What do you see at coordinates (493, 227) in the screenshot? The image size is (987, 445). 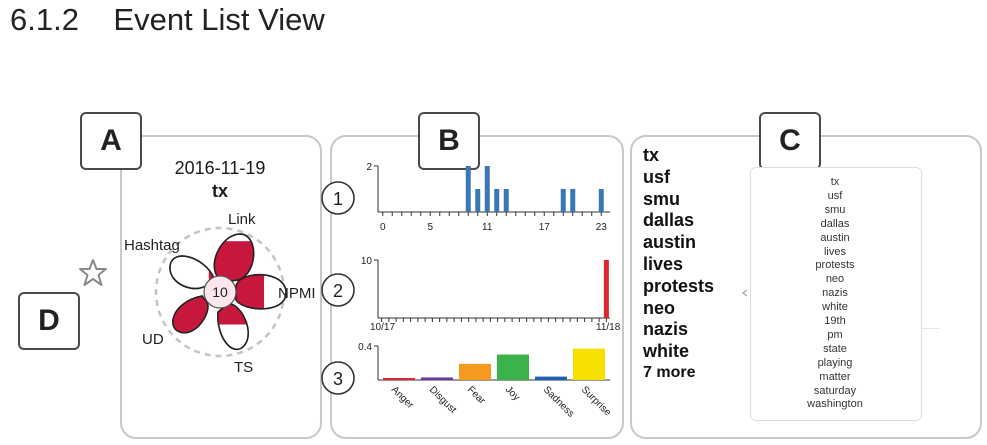 I see `hourly-x-labels: 0 5 11 17 23` at bounding box center [493, 227].